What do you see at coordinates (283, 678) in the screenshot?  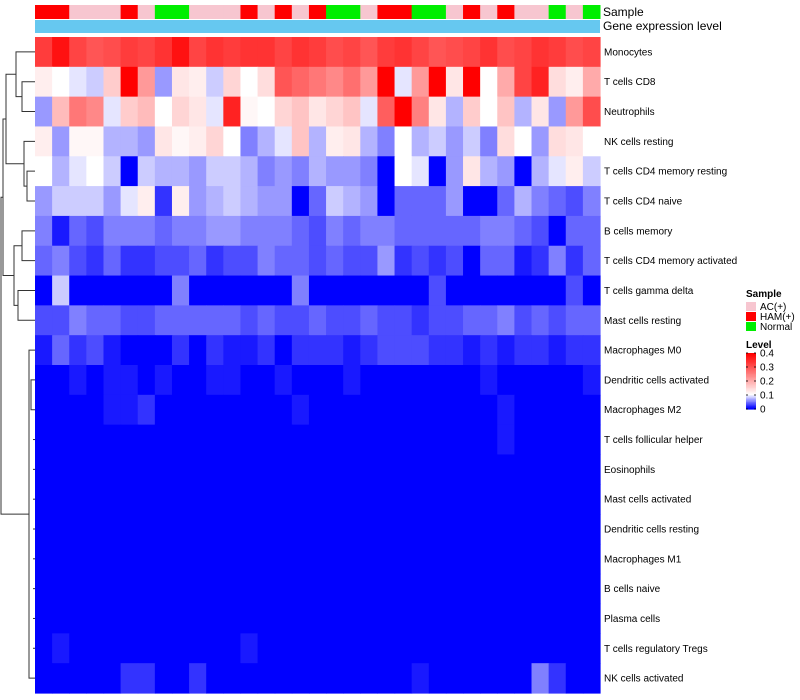 I see `heatmap-cell-r22-c15` at bounding box center [283, 678].